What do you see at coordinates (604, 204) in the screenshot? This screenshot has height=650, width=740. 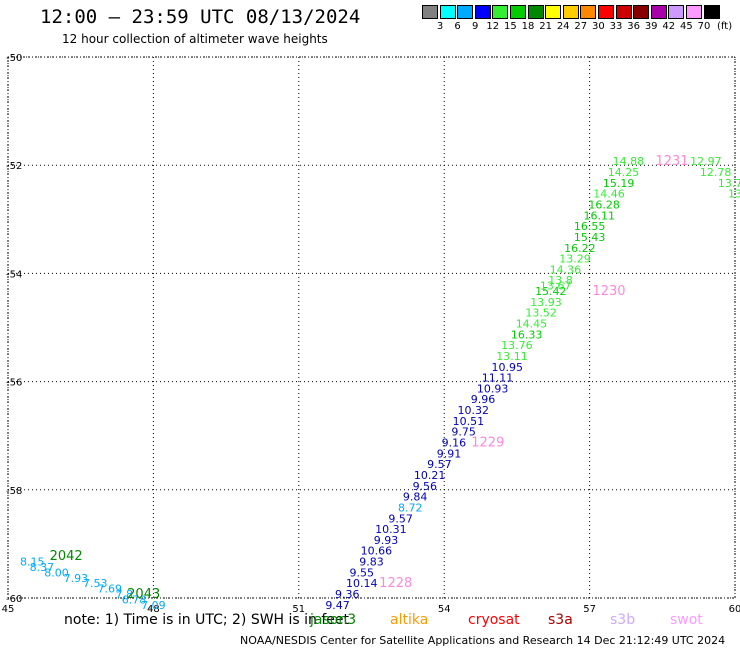 I see `wave-height-point: 16.28` at bounding box center [604, 204].